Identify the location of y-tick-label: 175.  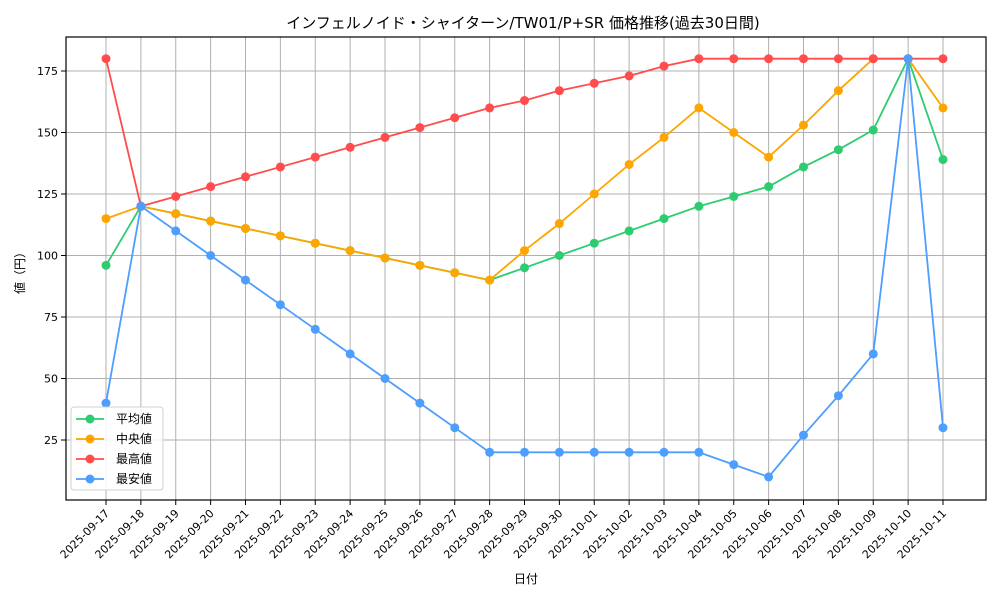
(47, 71).